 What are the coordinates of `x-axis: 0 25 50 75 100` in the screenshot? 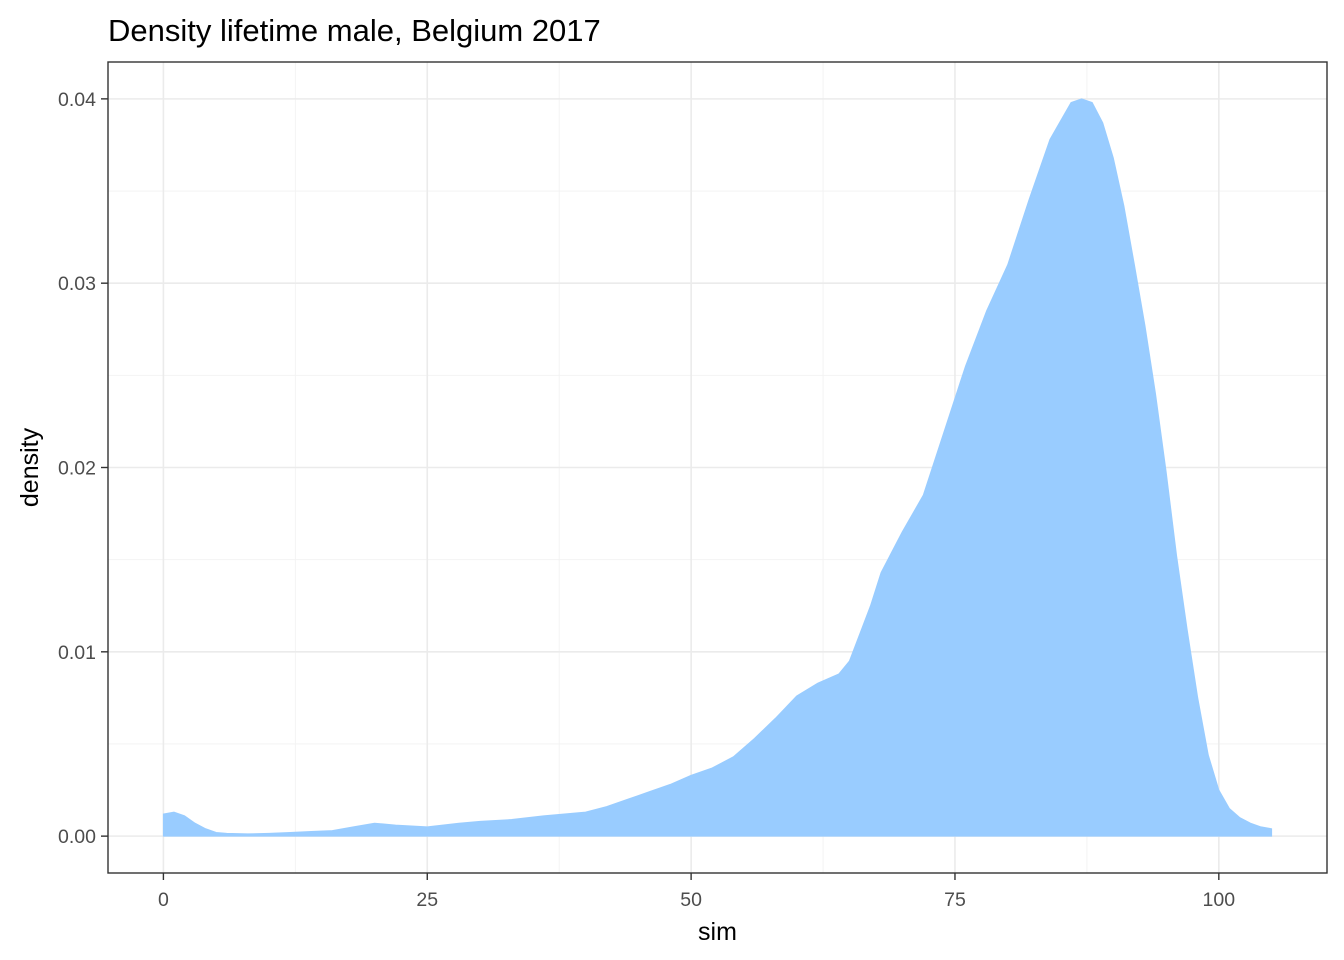 It's located at (696, 892).